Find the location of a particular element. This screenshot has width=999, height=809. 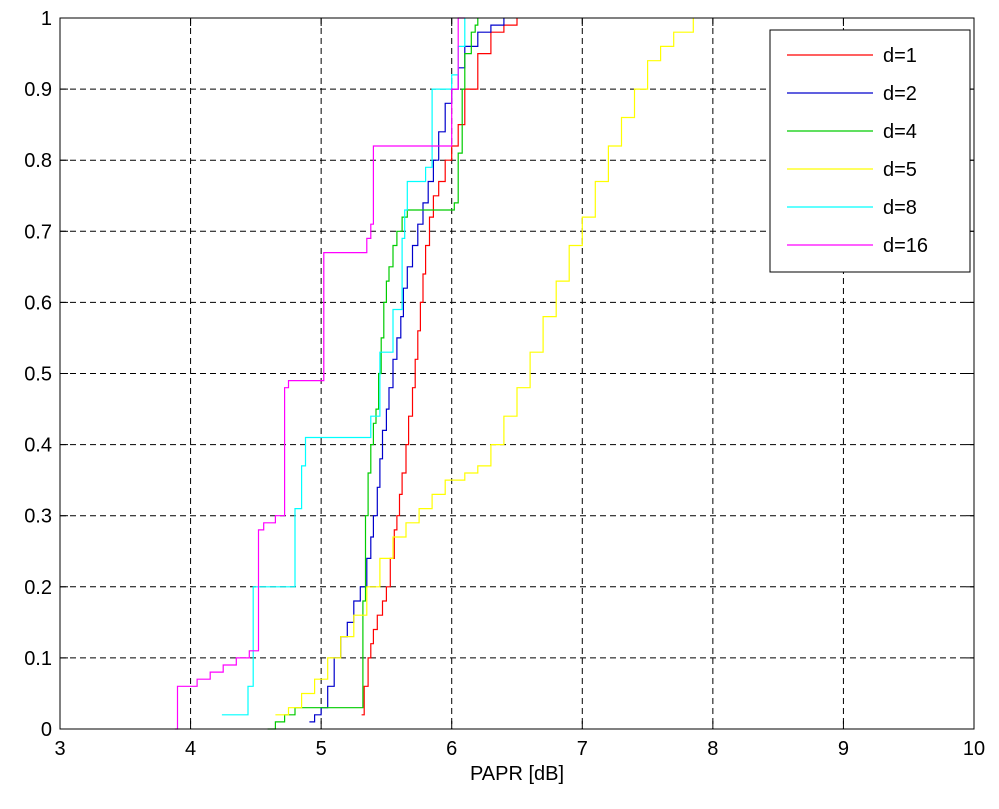

y-tick-label: 0.4 is located at coordinates (38, 446).